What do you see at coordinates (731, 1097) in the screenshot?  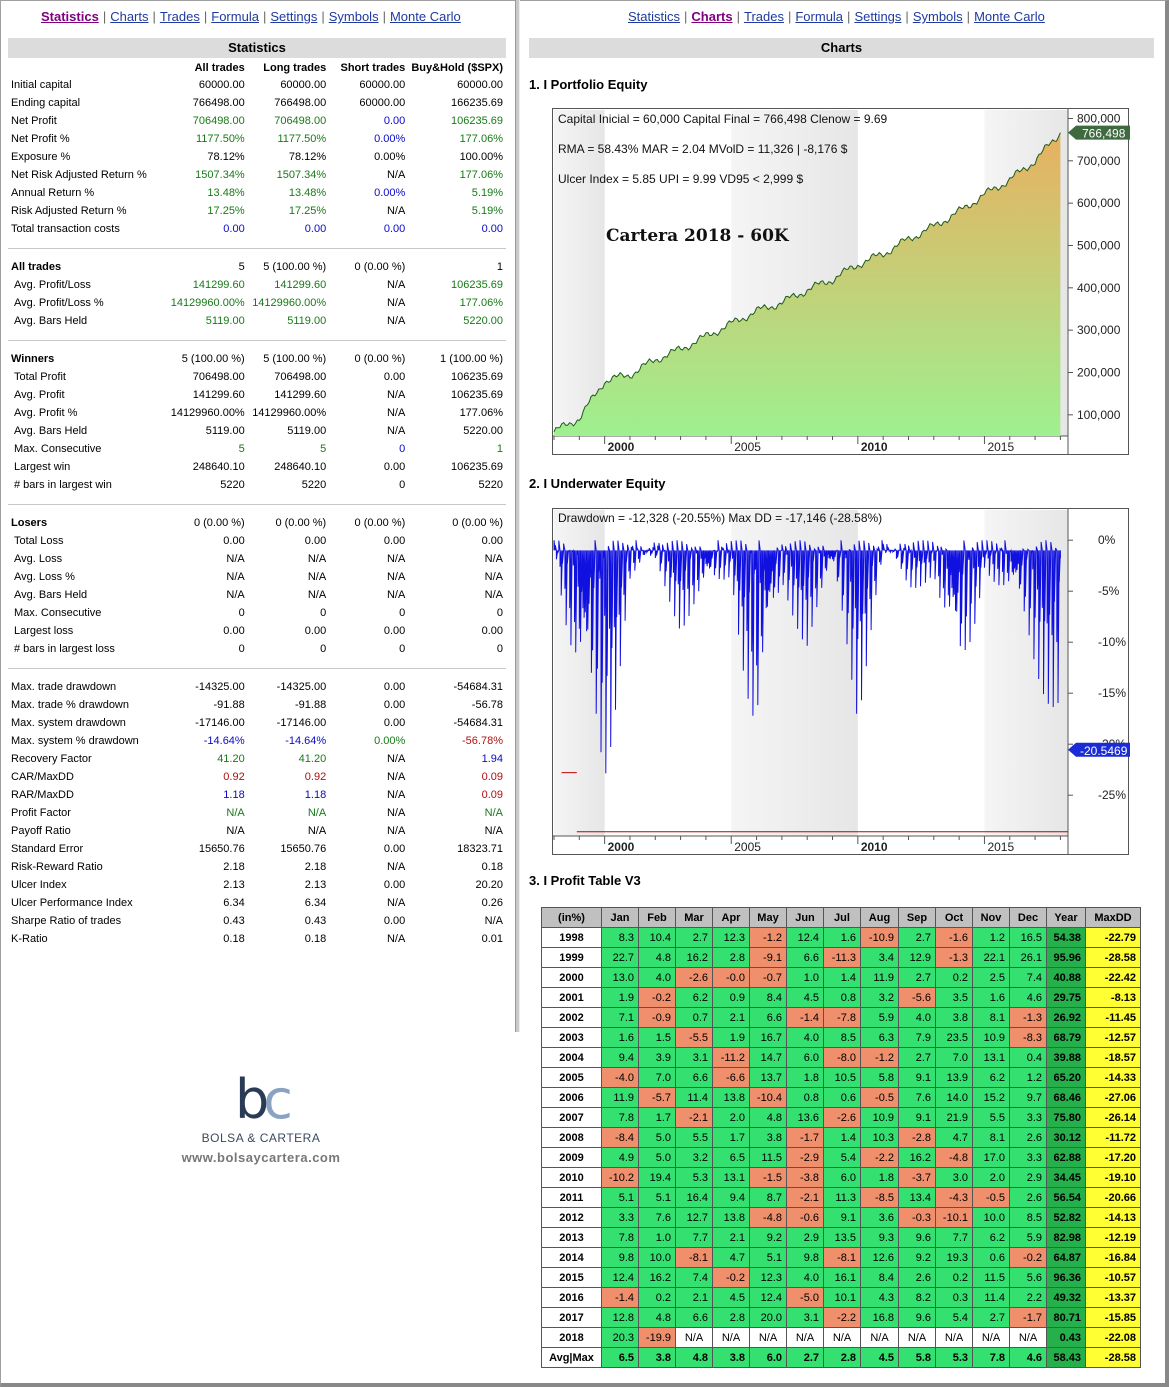 I see `profit-table-cell: 13.8` at bounding box center [731, 1097].